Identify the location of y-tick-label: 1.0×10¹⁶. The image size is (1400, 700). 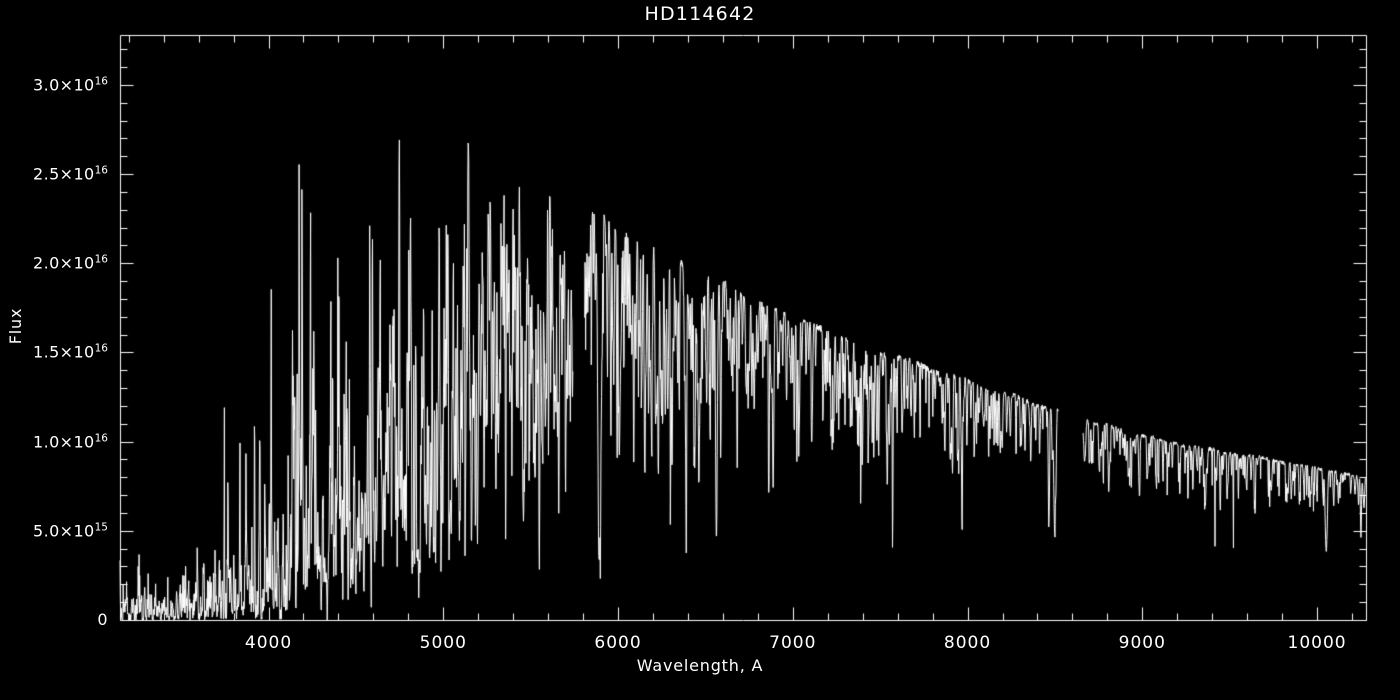
(70, 441).